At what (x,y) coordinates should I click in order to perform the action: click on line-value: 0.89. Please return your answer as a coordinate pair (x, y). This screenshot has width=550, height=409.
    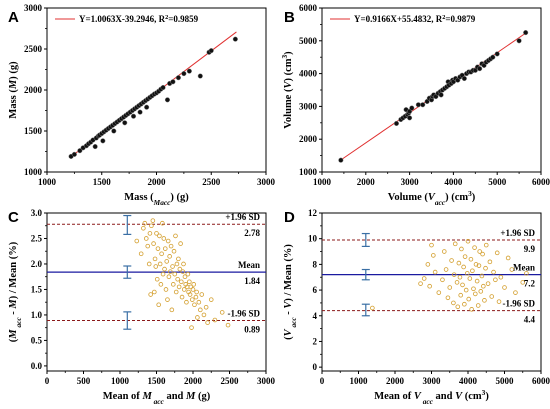
    Looking at the image, I should click on (252, 330).